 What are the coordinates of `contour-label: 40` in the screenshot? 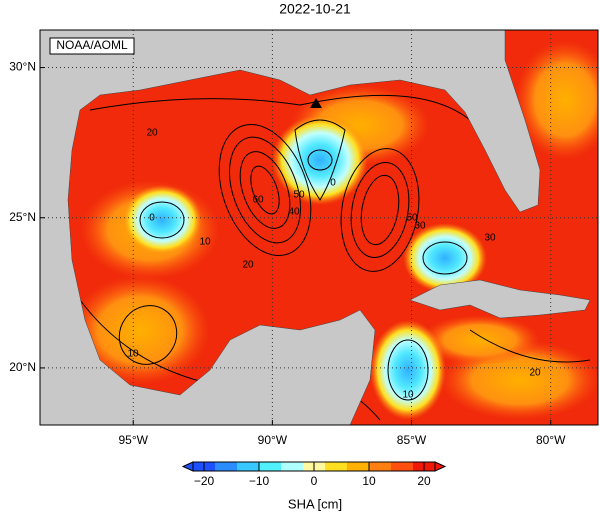 It's located at (294, 212).